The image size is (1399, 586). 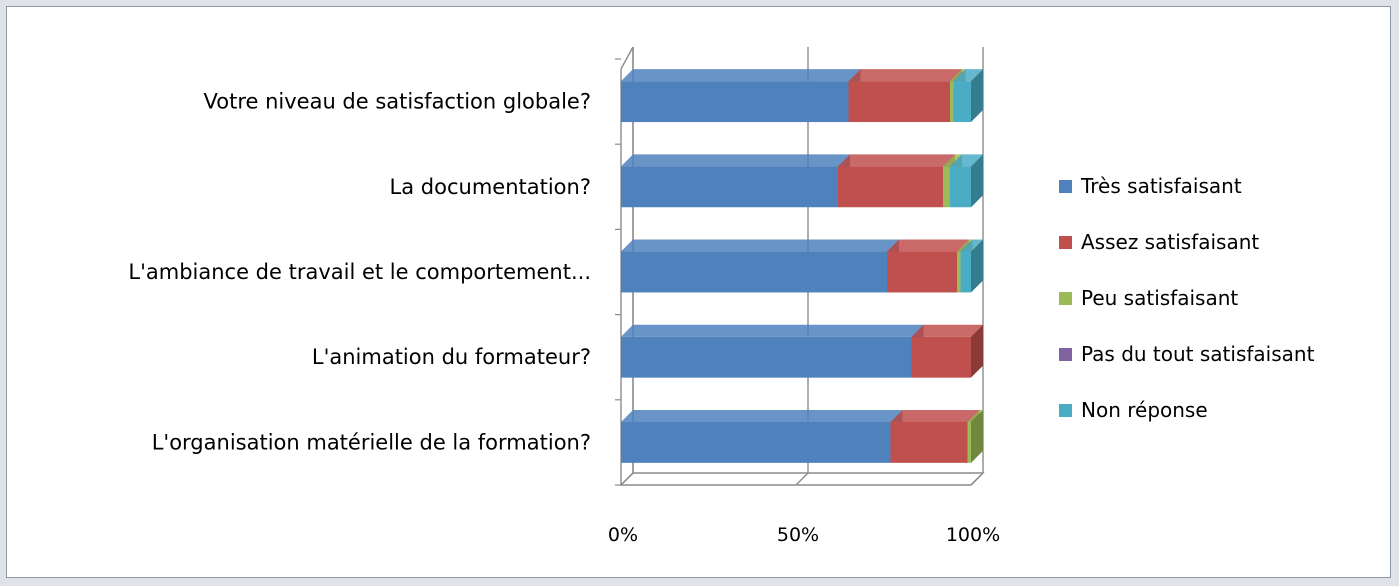 I want to click on legend-label: Non réponse, so click(x=1144, y=410).